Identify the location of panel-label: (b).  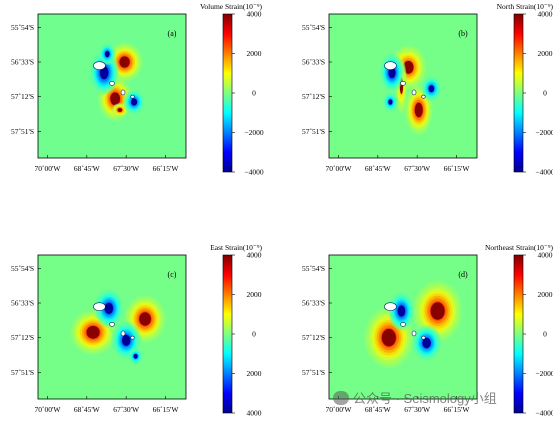
(463, 33).